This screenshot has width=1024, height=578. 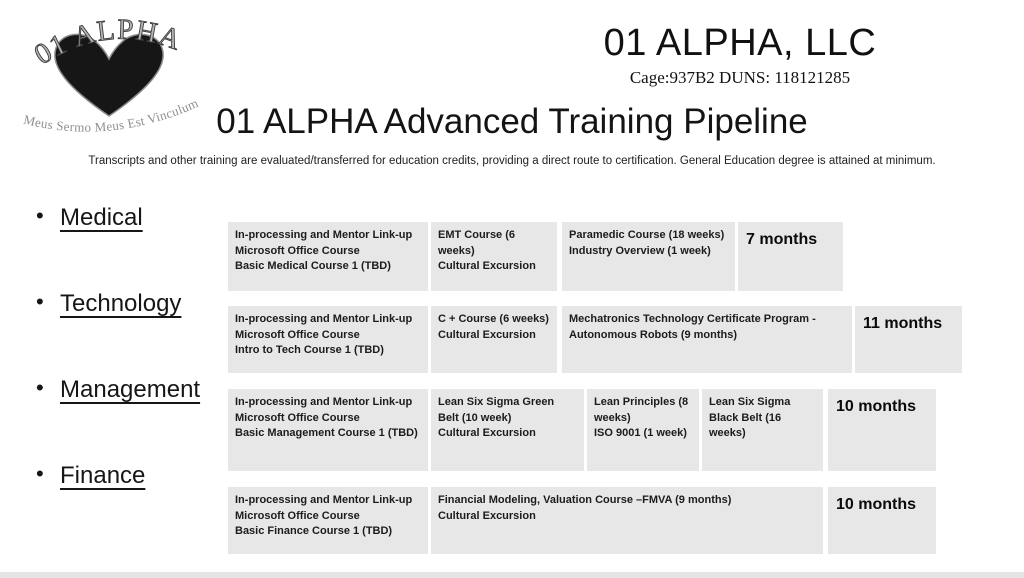 I want to click on page-title: 01 ALPHA Advanced Training Pipeline, so click(x=512, y=121).